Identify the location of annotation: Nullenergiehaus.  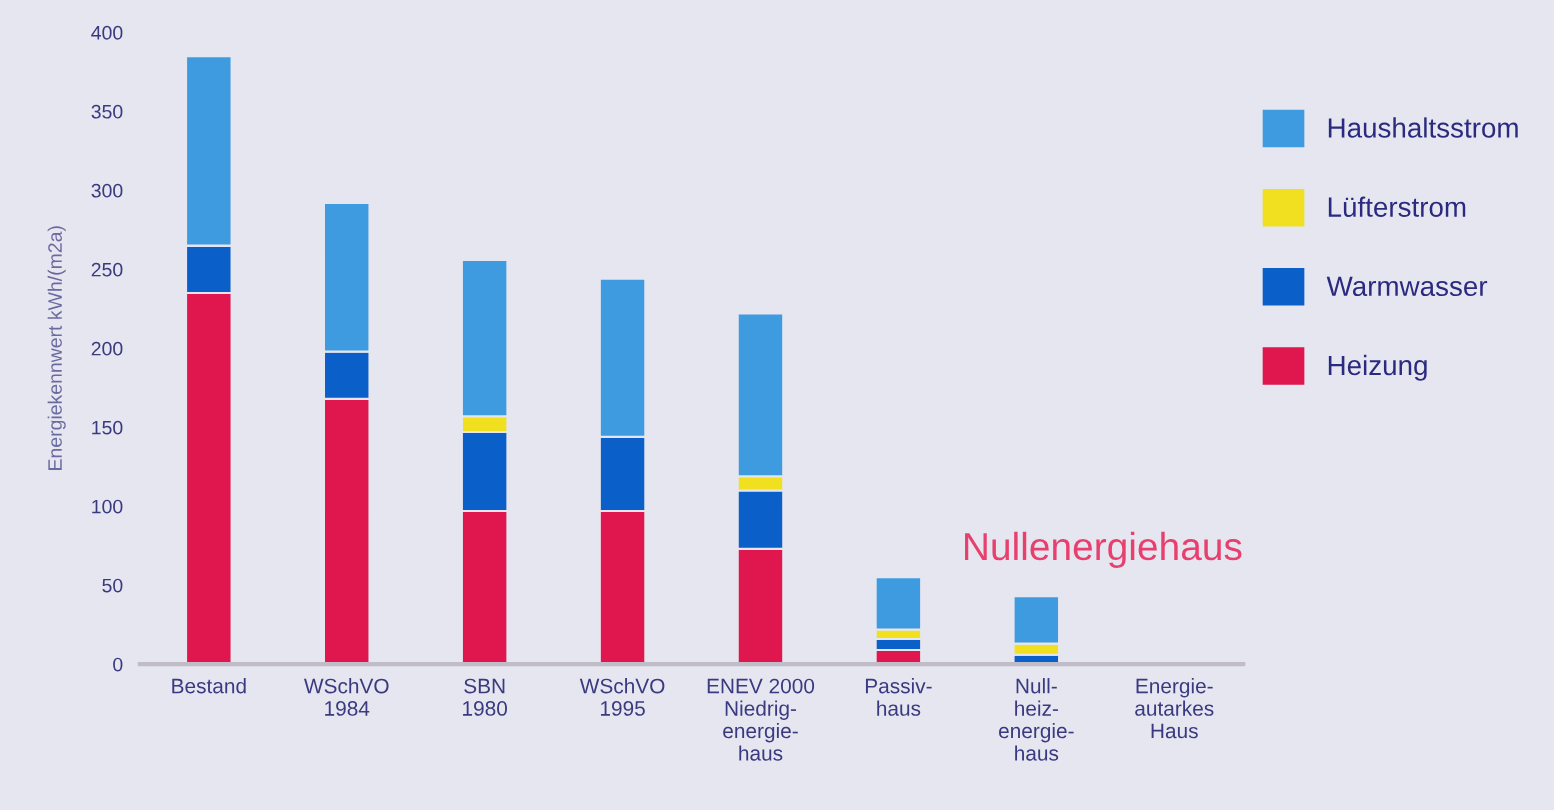
(1103, 550).